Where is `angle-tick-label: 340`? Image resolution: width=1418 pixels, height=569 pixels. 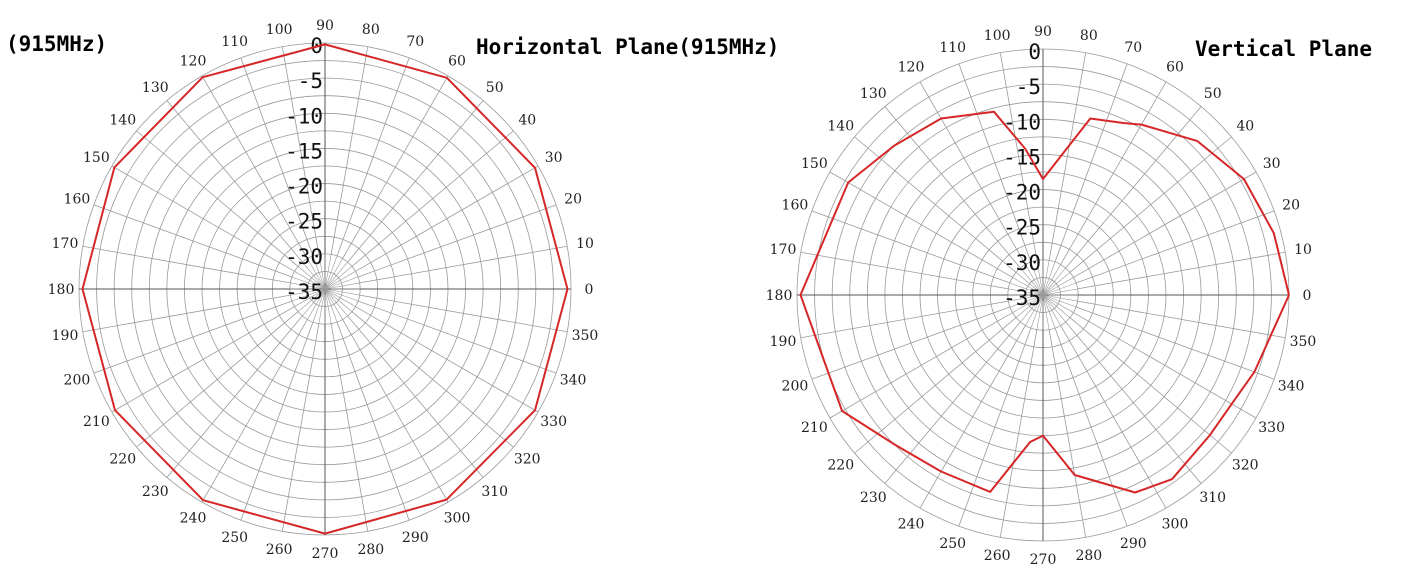 angle-tick-label: 340 is located at coordinates (573, 380).